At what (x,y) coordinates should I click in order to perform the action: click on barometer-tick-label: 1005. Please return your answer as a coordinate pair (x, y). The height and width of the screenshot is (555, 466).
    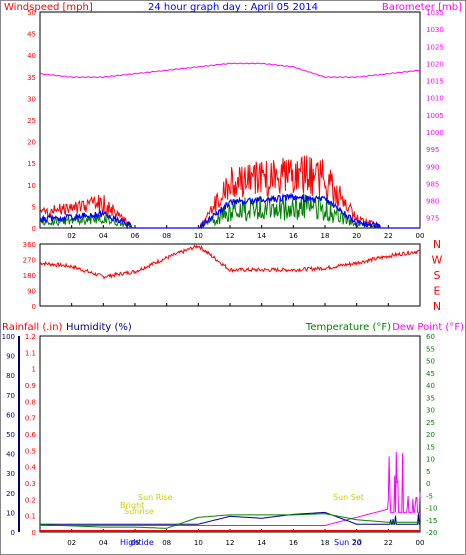
    Looking at the image, I should click on (435, 116).